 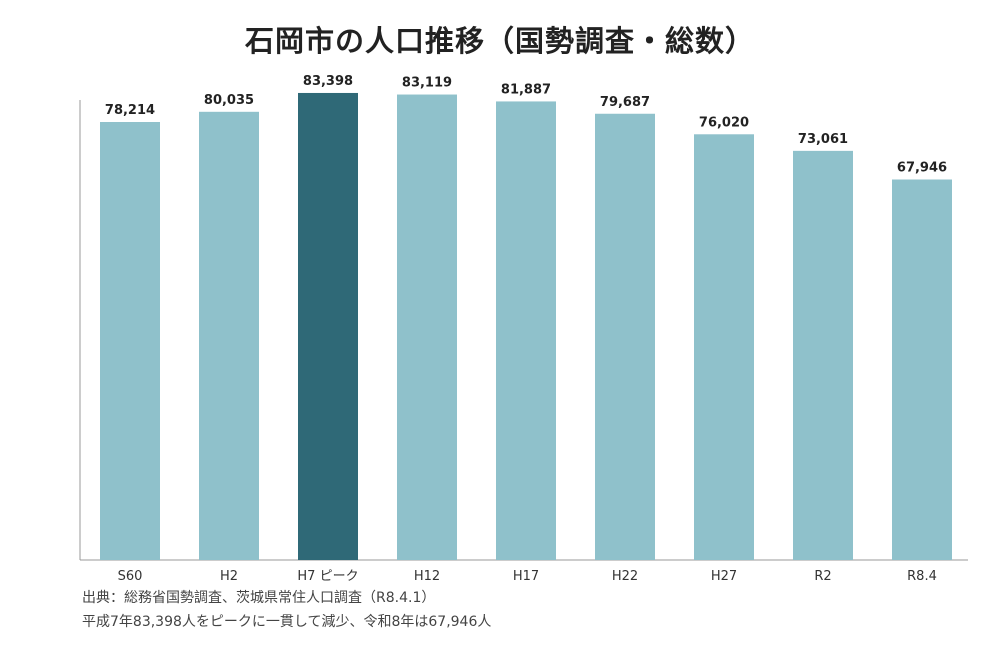 What do you see at coordinates (130, 576) in the screenshot?
I see `x-tick-label-0: S60` at bounding box center [130, 576].